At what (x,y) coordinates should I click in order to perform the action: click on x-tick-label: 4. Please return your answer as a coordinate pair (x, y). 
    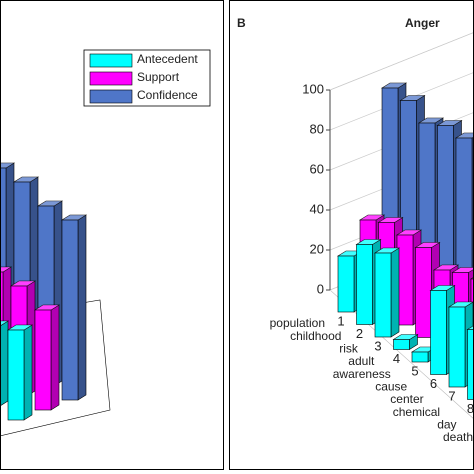
    Looking at the image, I should click on (396, 358).